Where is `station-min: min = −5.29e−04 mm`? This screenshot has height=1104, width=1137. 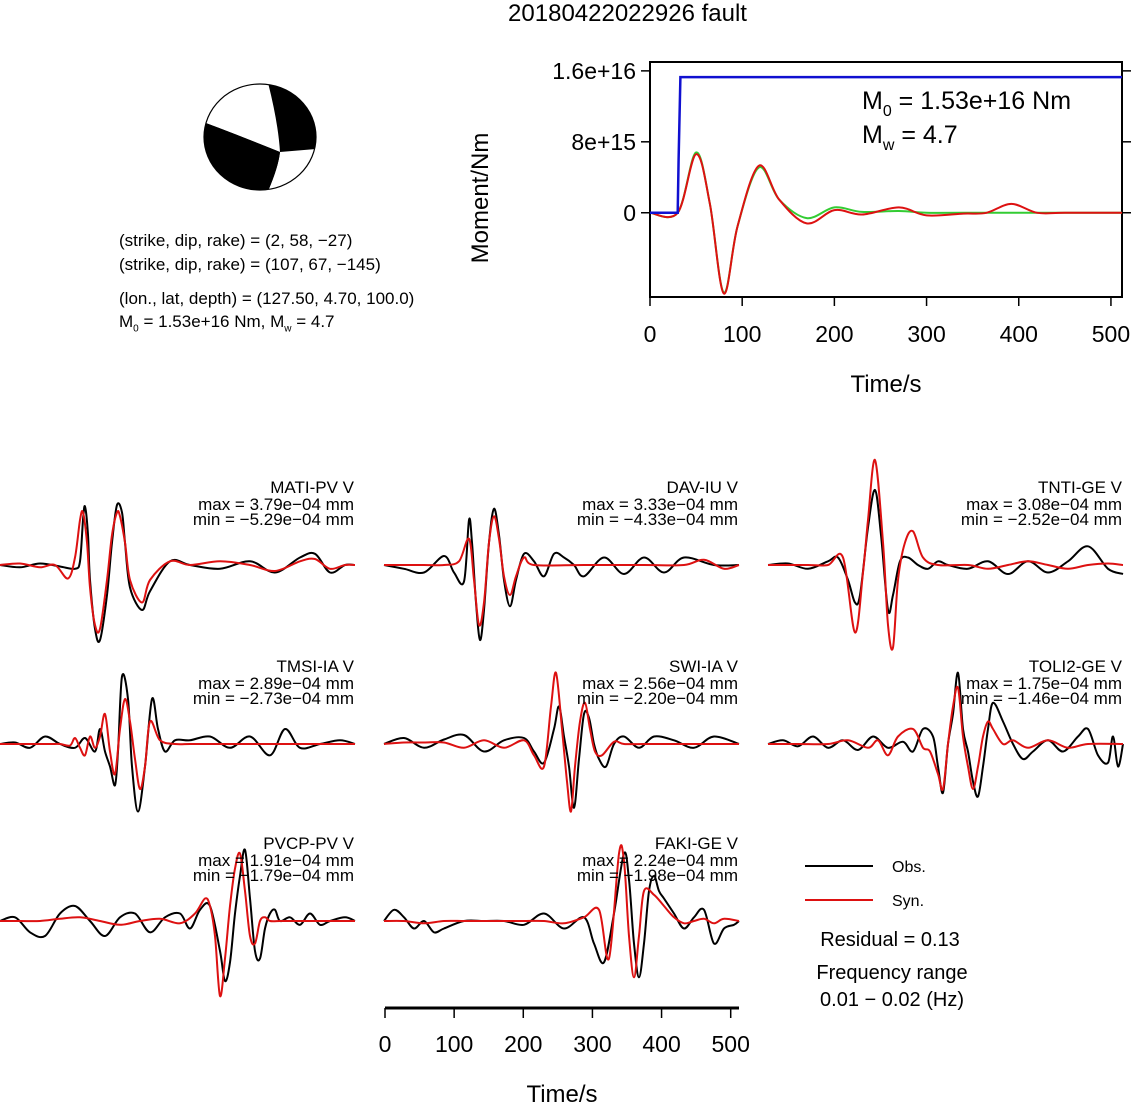
station-min: min = −5.29e−04 mm is located at coordinates (273, 519).